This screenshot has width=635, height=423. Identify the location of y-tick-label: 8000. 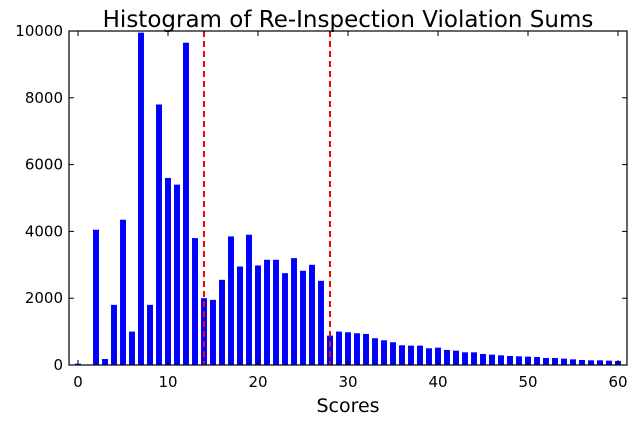
(44, 98).